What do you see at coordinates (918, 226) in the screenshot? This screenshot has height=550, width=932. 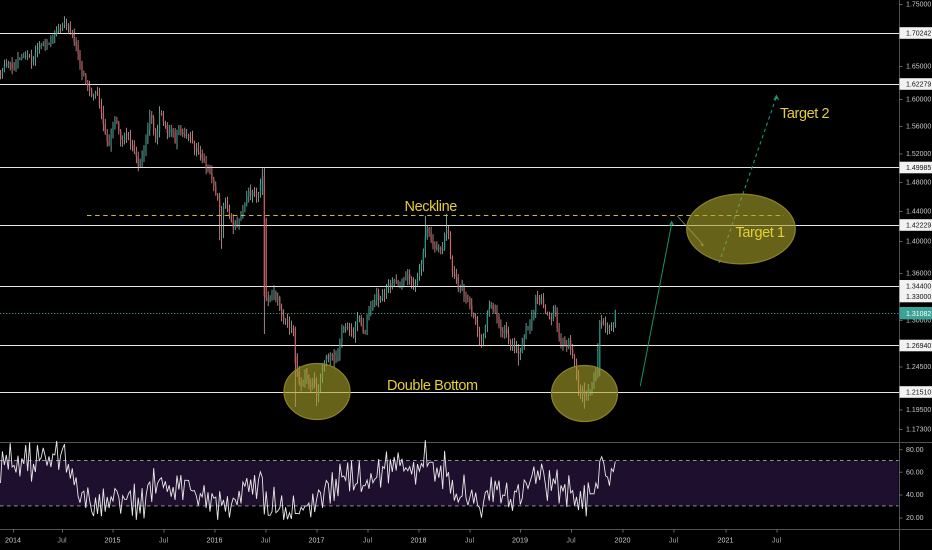 I see `svg-text: 1.42229` at bounding box center [918, 226].